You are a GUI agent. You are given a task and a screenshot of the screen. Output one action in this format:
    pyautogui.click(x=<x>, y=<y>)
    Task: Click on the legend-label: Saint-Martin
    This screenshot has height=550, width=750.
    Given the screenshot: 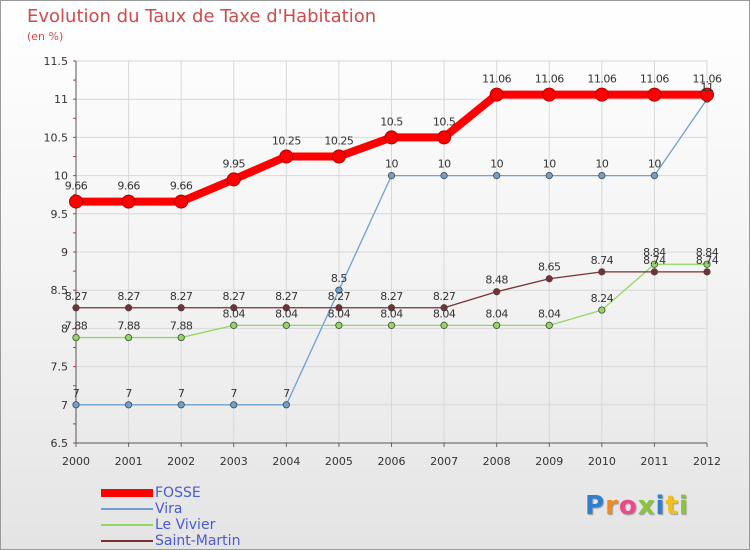 What is the action you would take?
    pyautogui.click(x=198, y=541)
    